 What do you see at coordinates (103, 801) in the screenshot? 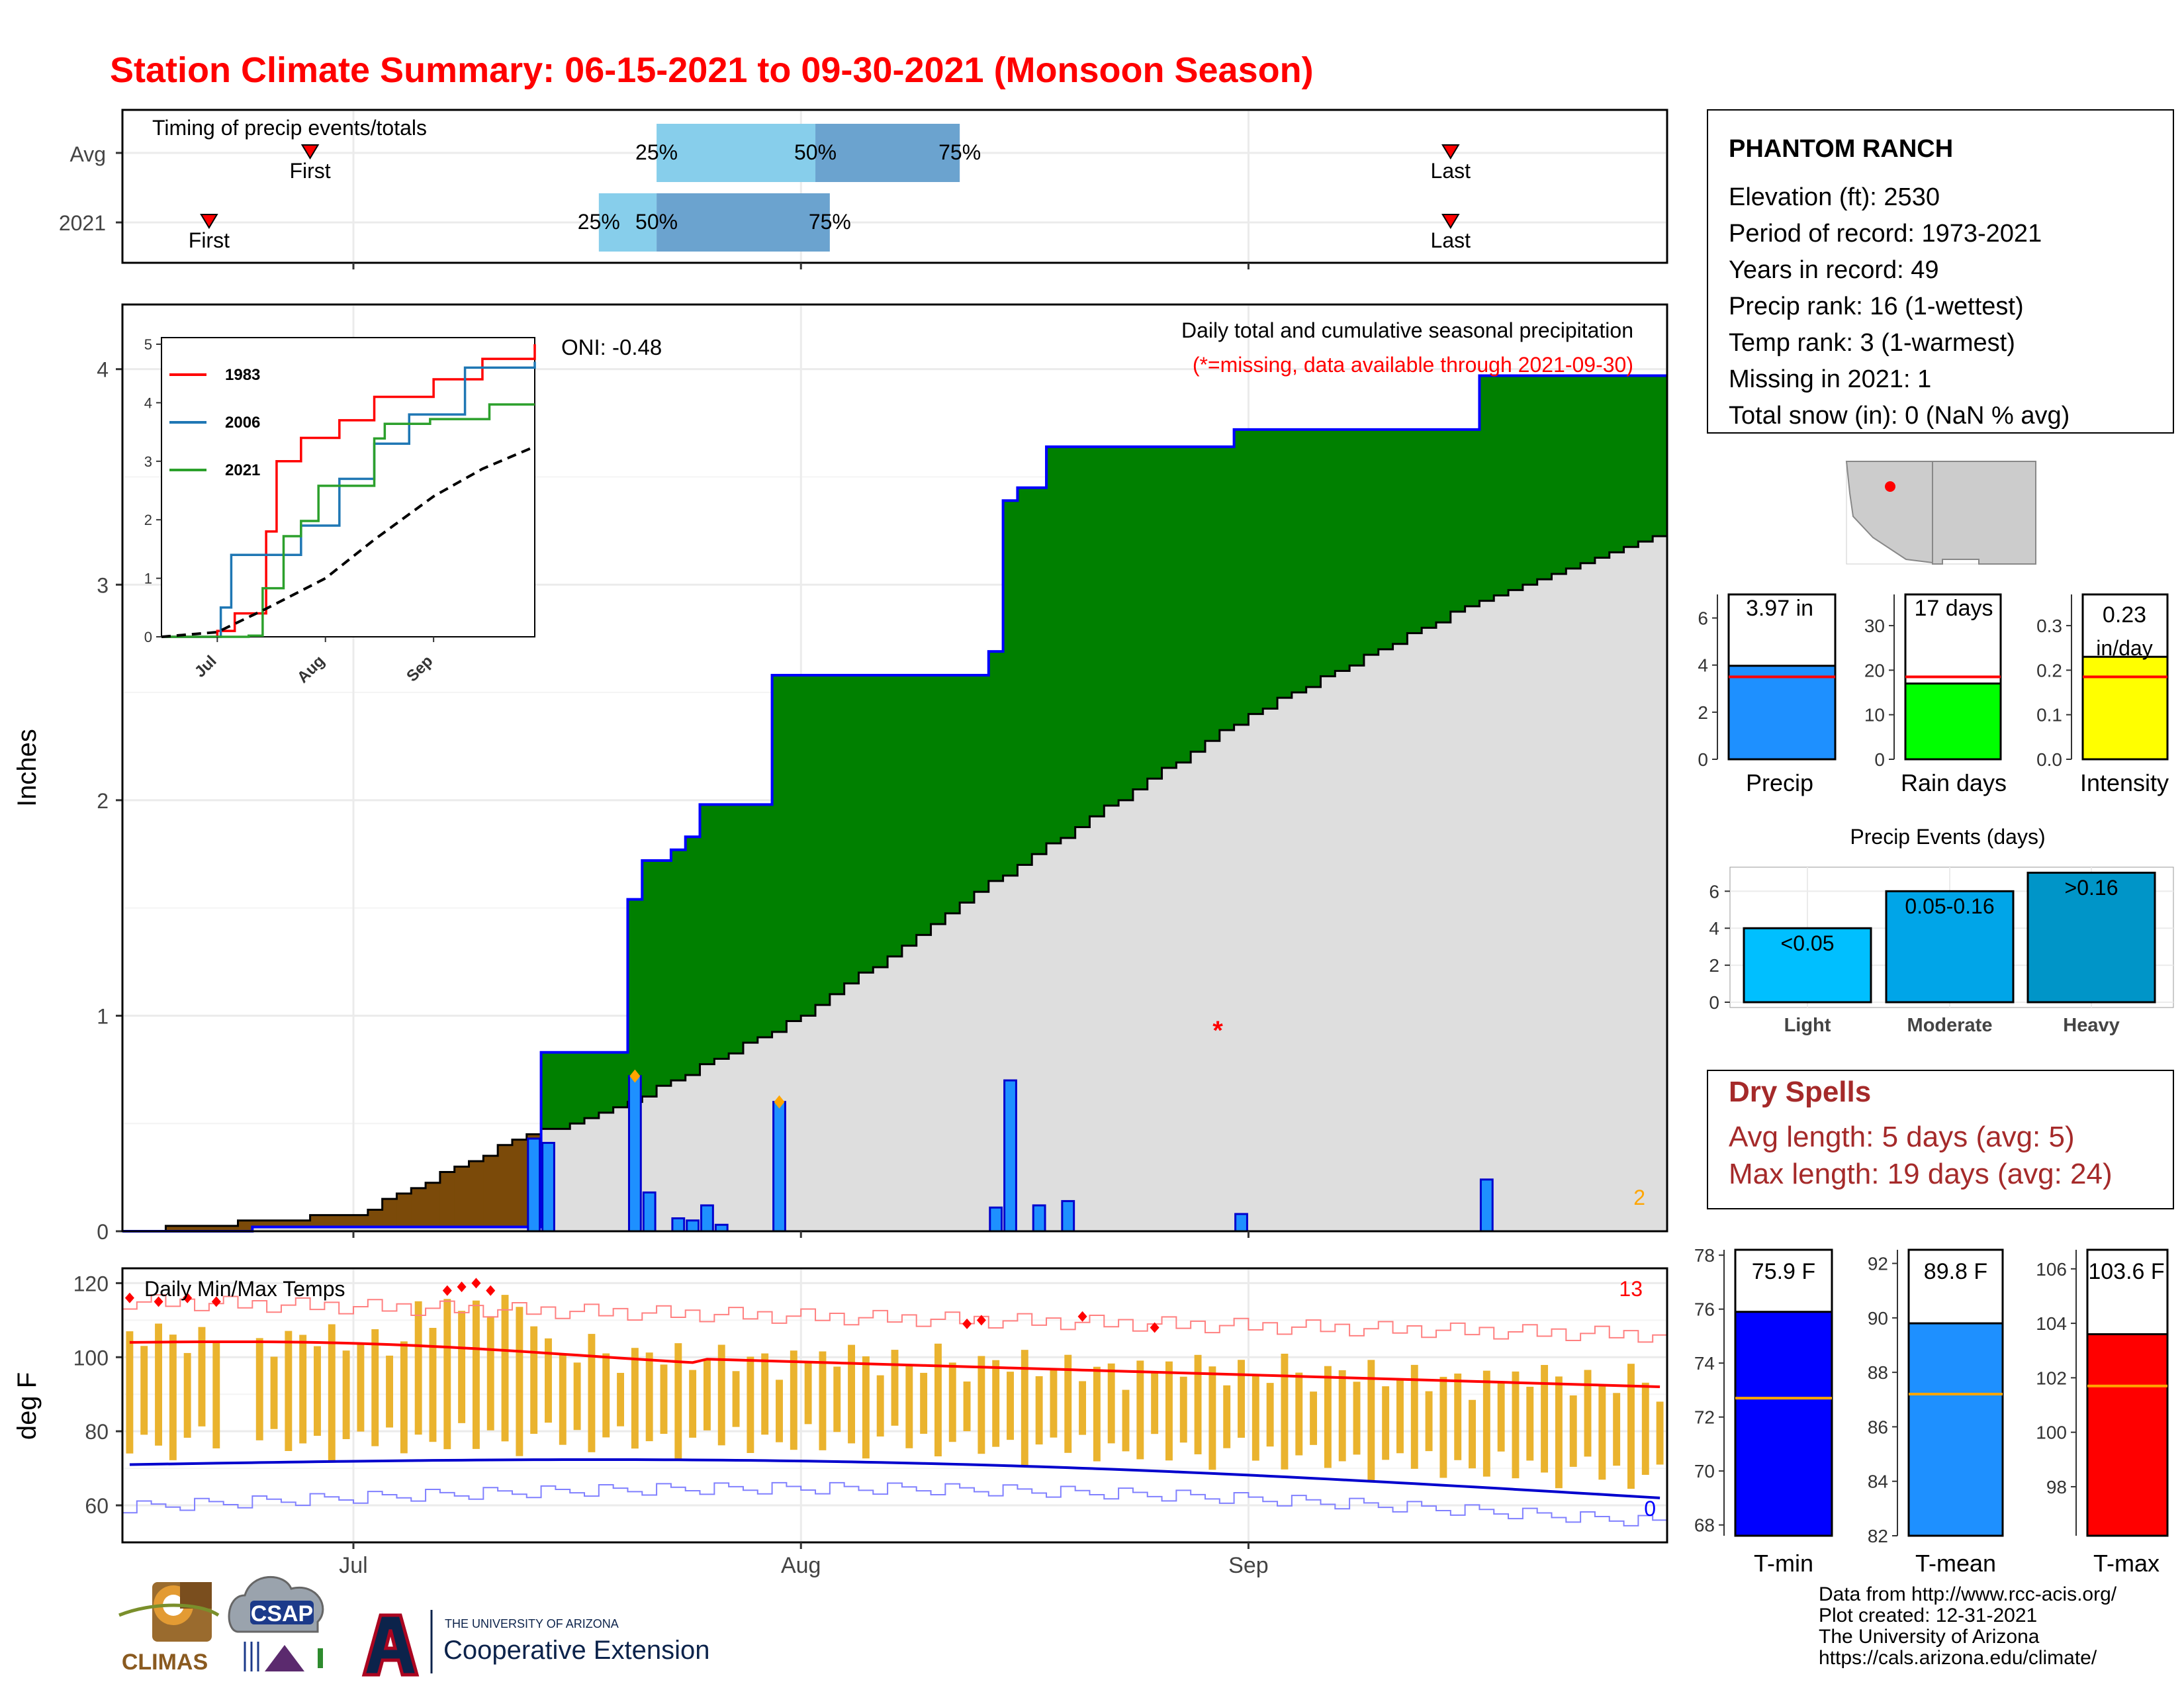
I see `precip-ytick-label: 2` at bounding box center [103, 801].